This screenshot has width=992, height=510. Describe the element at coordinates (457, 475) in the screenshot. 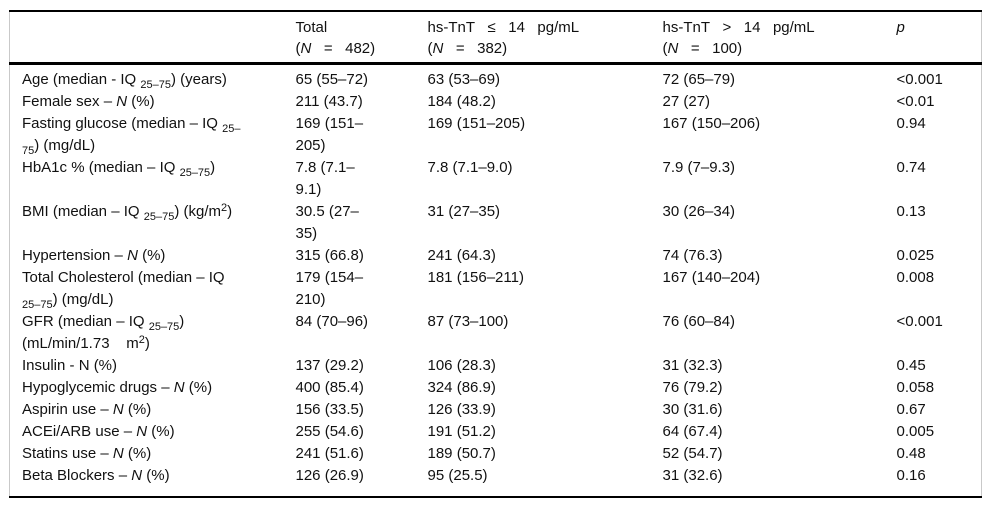

I see `cell-tnt-le: 95 (25.5)` at that location.